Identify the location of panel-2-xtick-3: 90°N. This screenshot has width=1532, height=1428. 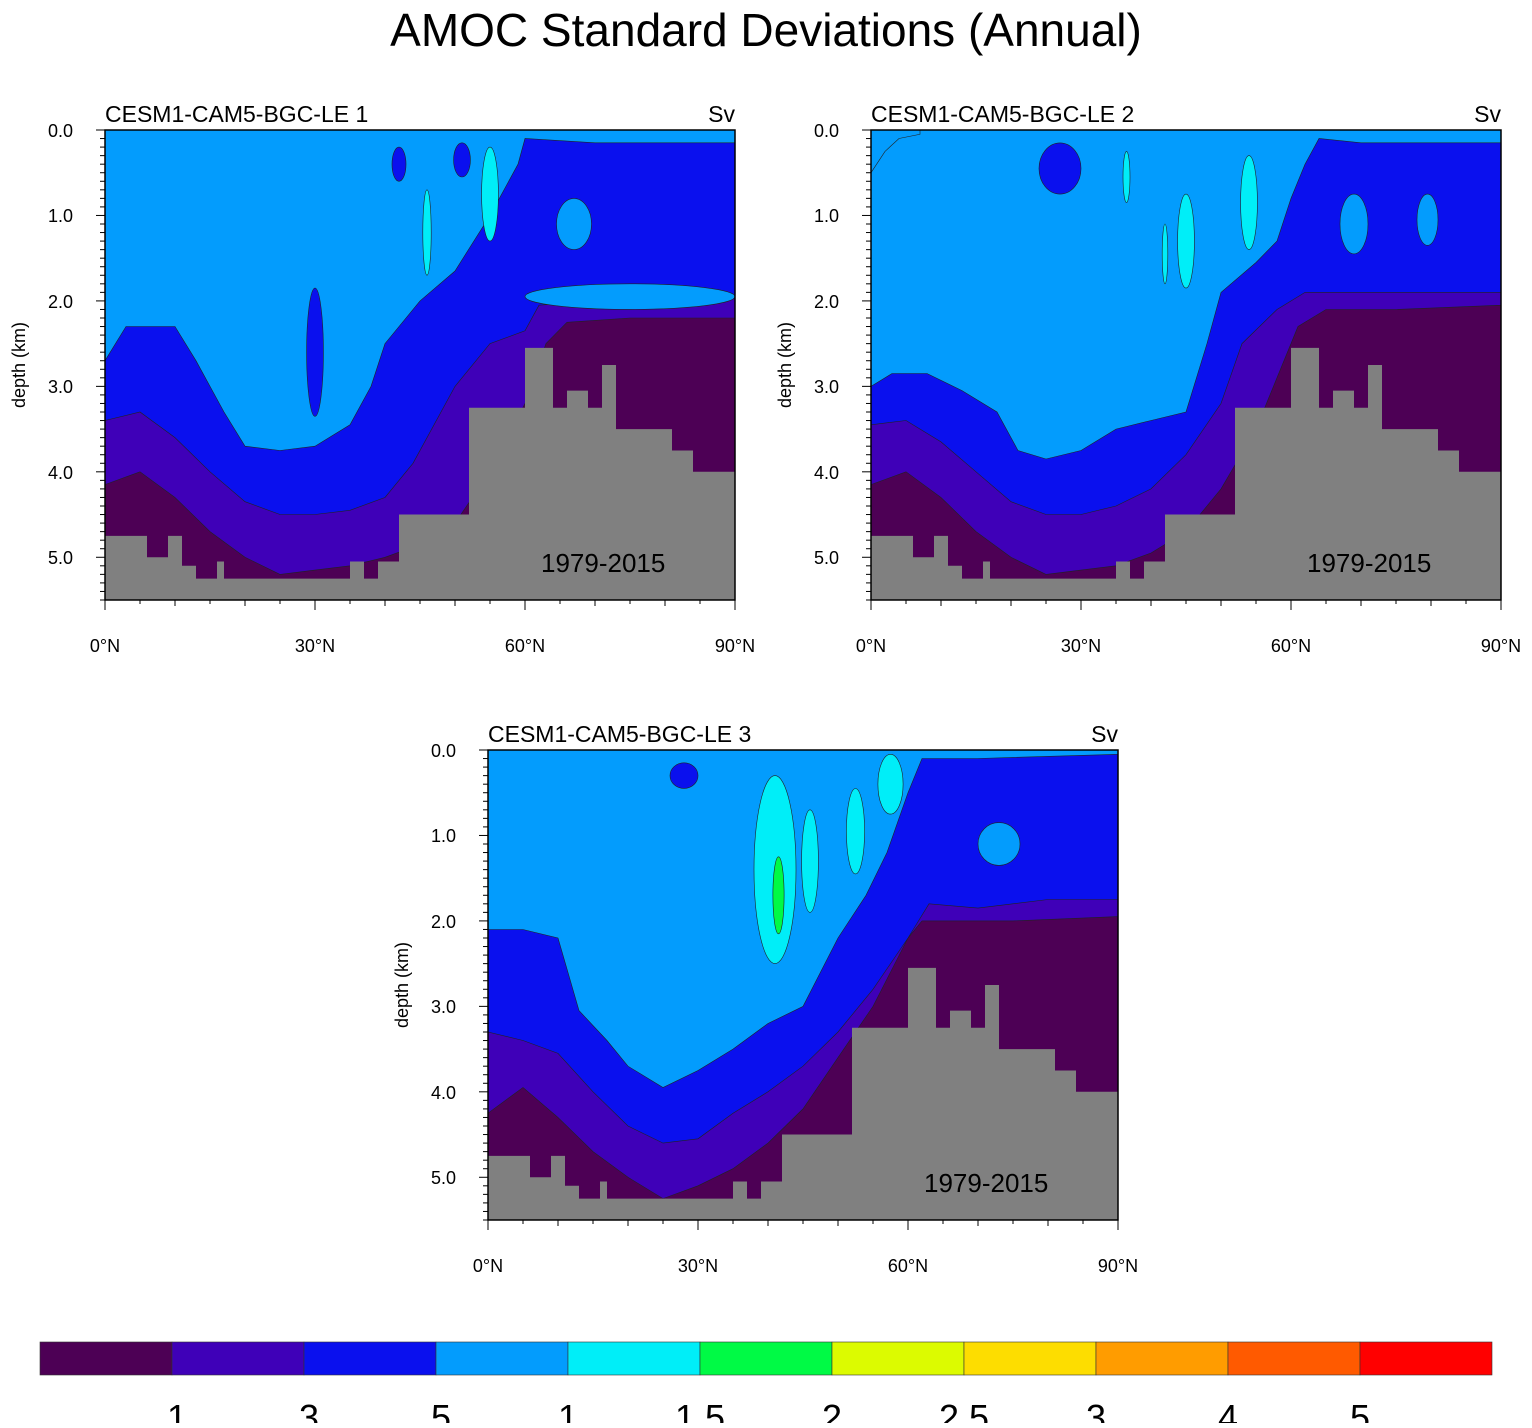
(1501, 646).